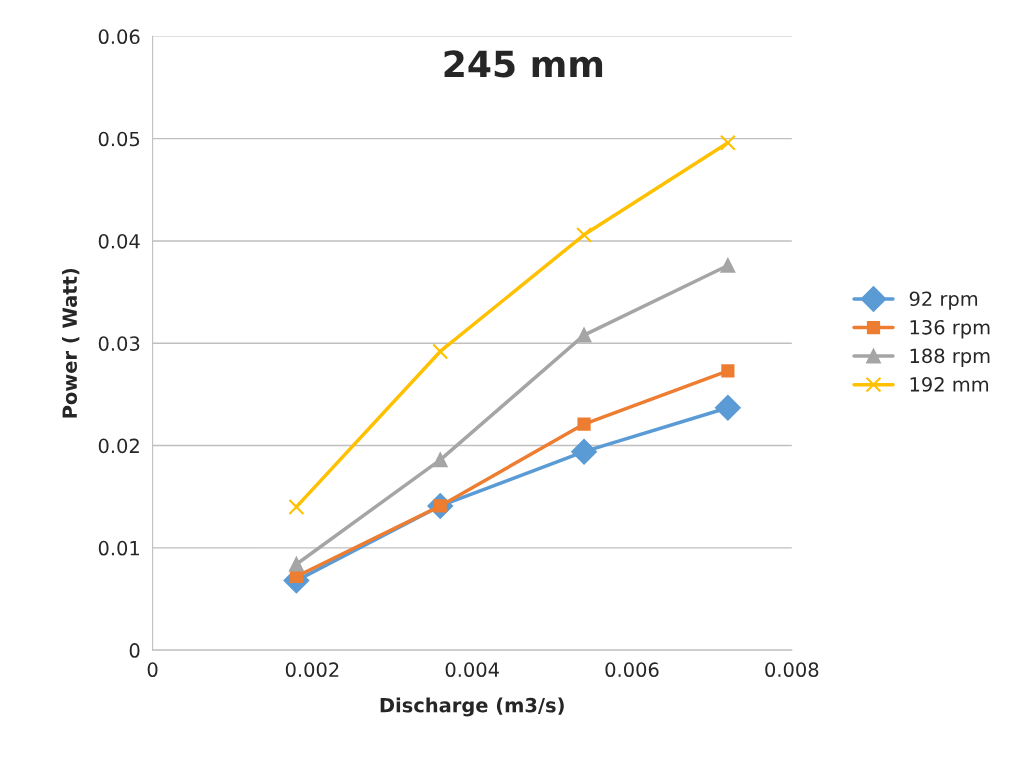 The height and width of the screenshot is (774, 1031). I want to click on x-tick-label: 0.006, so click(632, 670).